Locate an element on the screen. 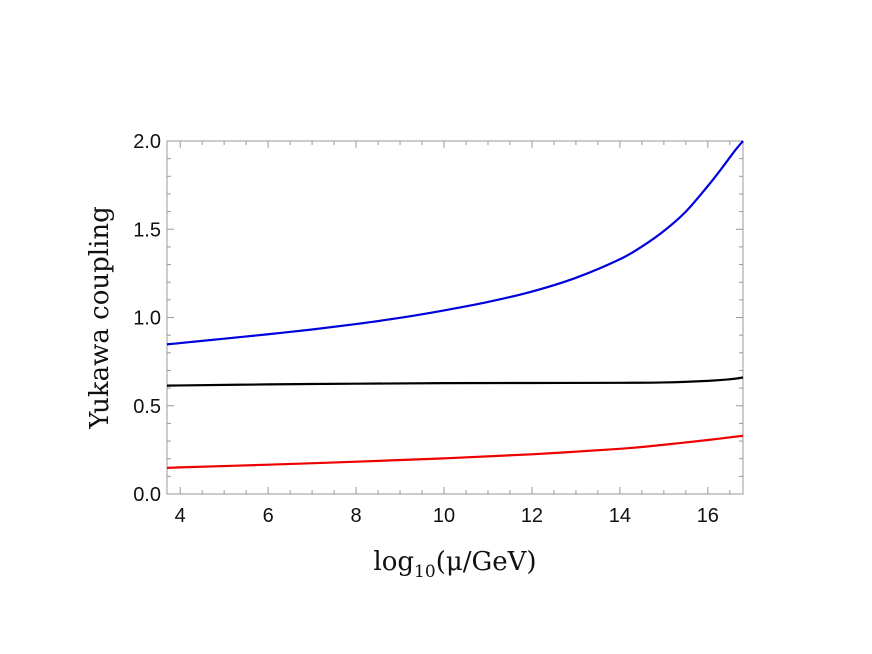  x-tick-label: 10 is located at coordinates (444, 516).